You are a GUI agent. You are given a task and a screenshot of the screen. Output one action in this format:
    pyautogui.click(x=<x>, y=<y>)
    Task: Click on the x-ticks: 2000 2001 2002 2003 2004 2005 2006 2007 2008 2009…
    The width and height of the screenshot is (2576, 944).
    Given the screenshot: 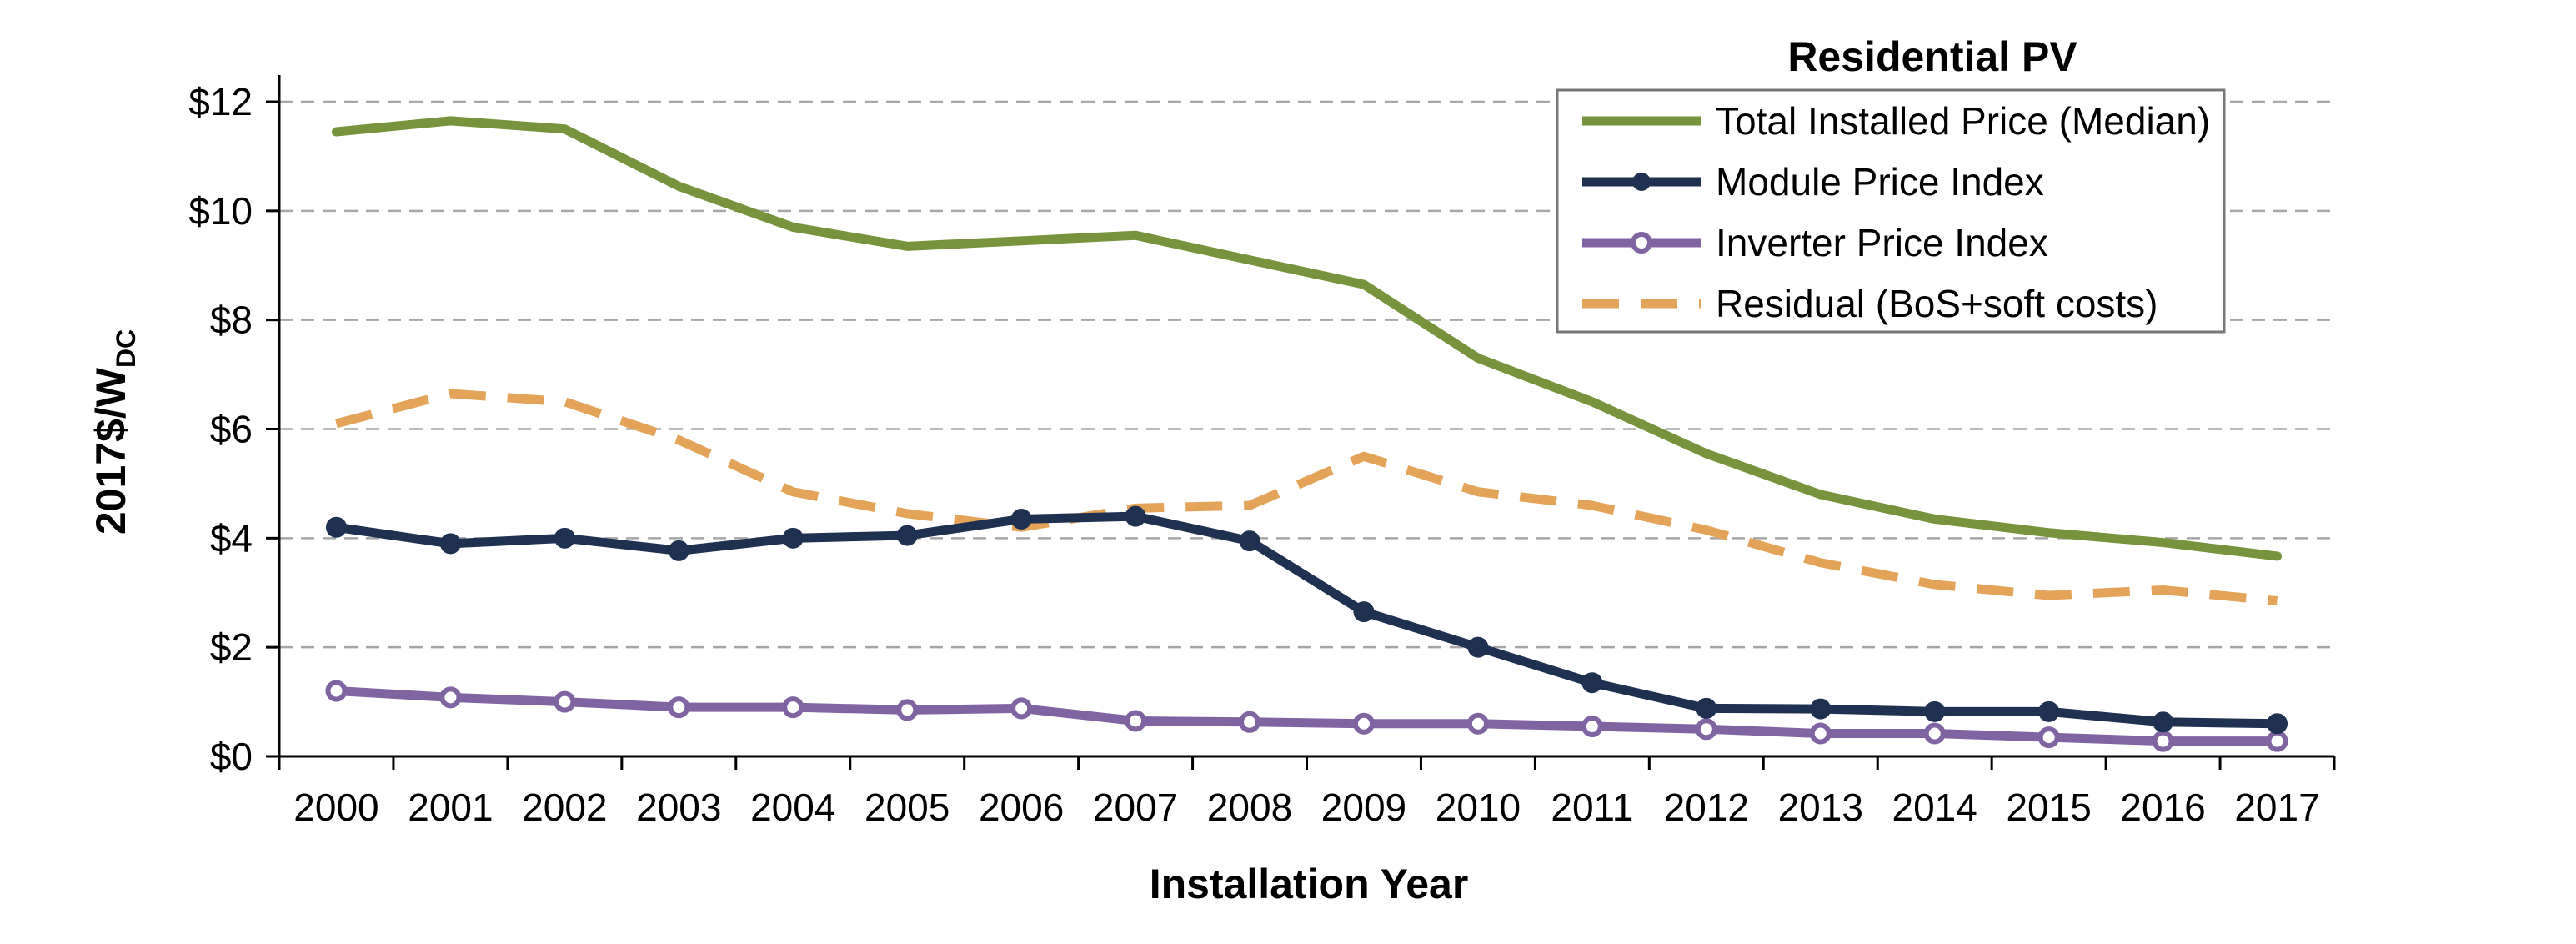 What is the action you would take?
    pyautogui.click(x=1307, y=792)
    